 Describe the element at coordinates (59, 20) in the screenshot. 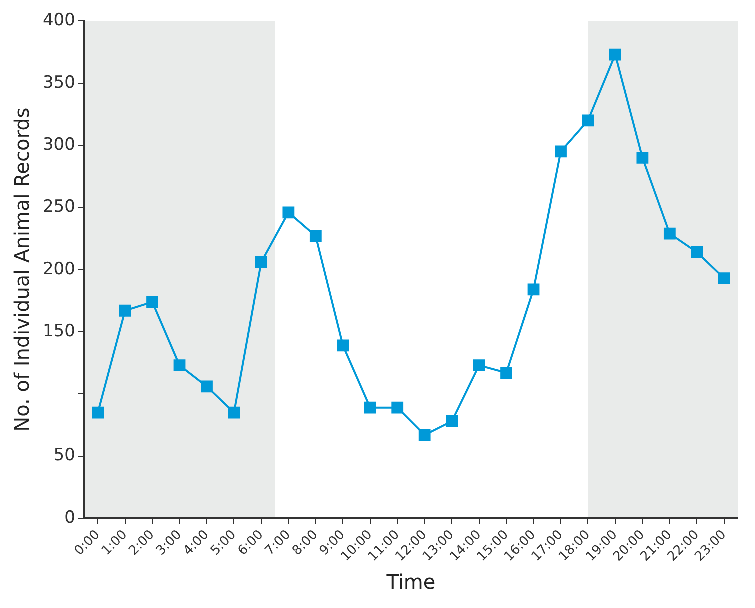

I see `y-tick-label: 400` at that location.